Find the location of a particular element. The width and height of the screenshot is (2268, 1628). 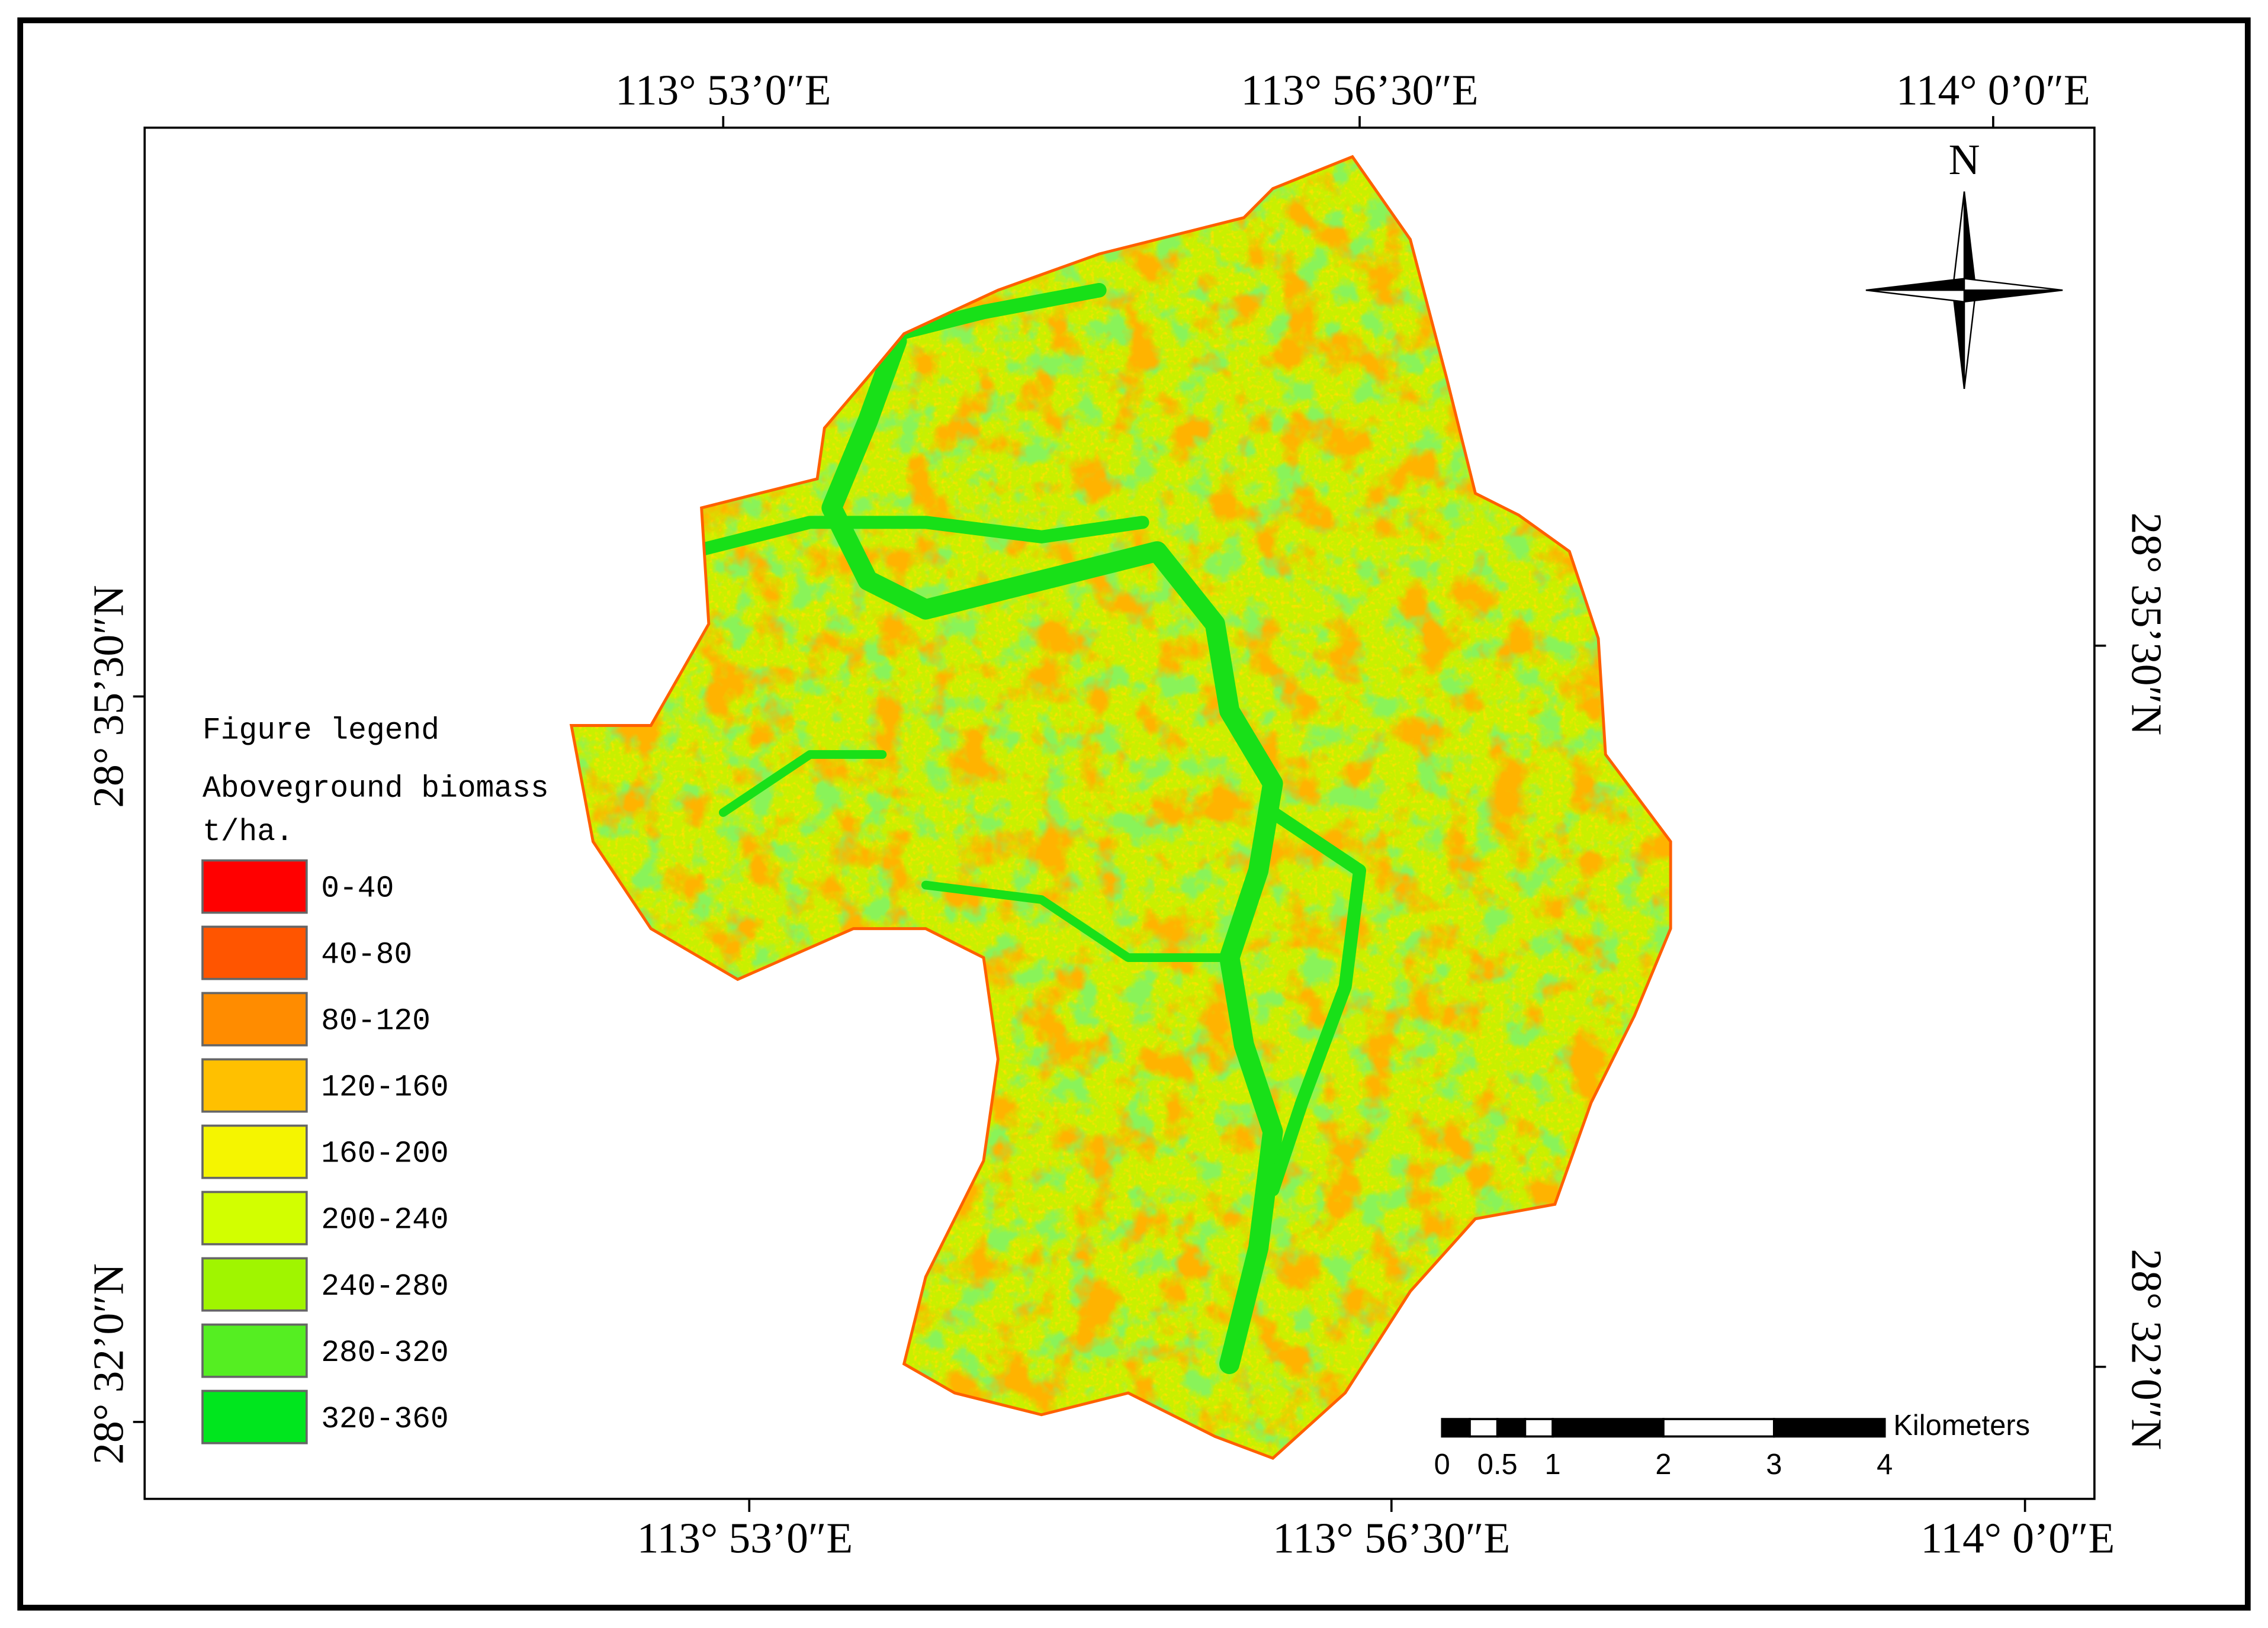

left-coord-label: 28° 32’0″N is located at coordinates (109, 1364).